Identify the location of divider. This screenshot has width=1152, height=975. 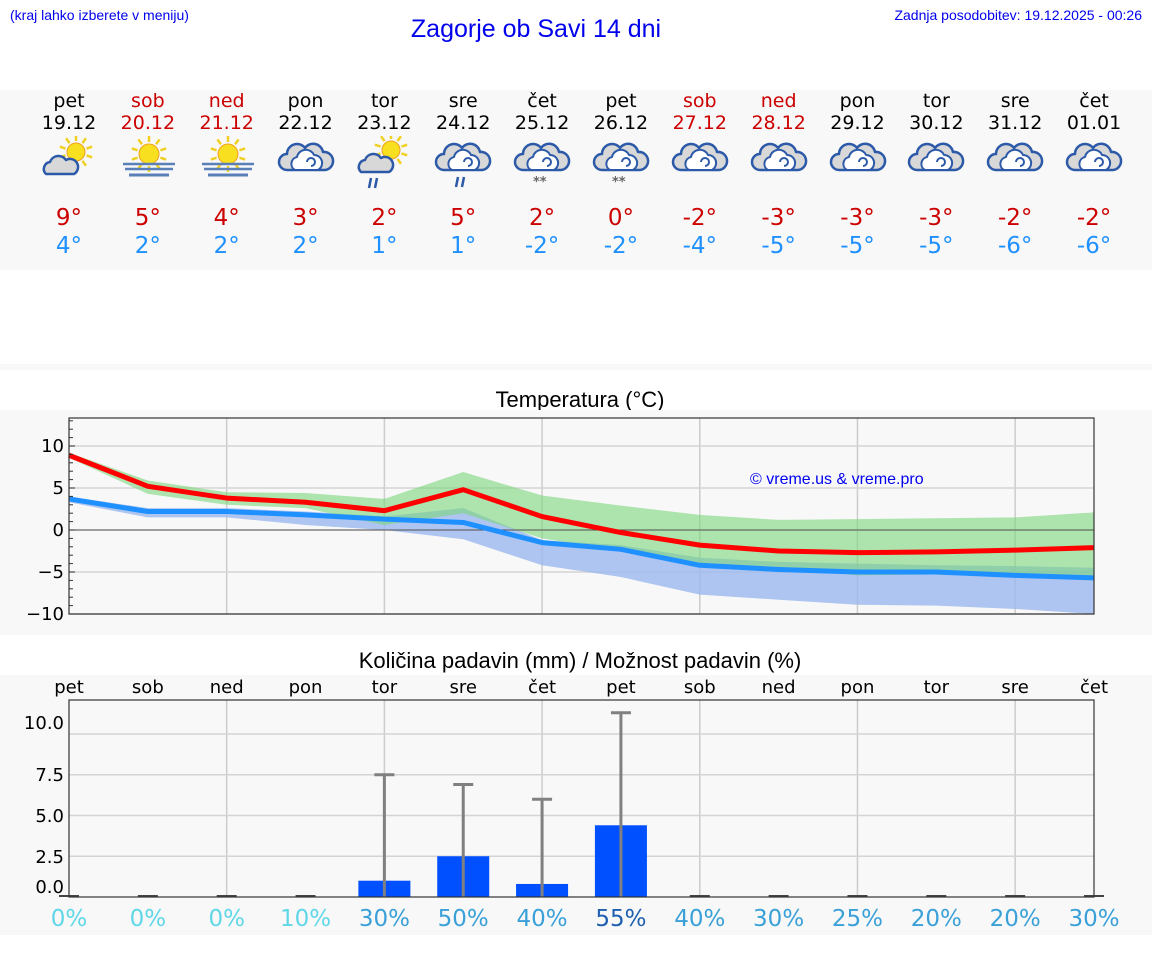
(576, 367).